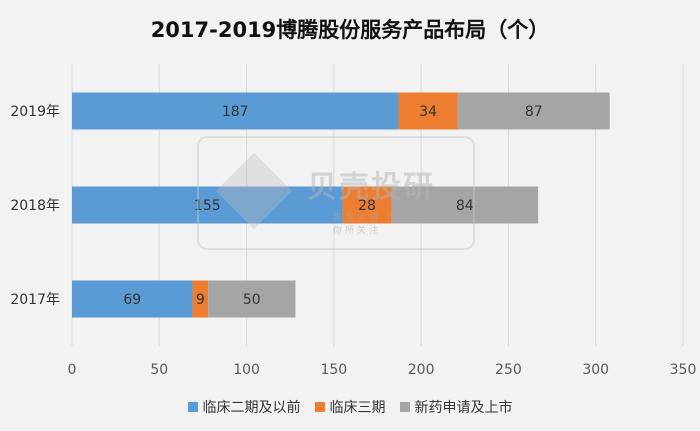 This screenshot has height=431, width=700. What do you see at coordinates (251, 408) in the screenshot?
I see `legend-label: 临床二期及以前` at bounding box center [251, 408].